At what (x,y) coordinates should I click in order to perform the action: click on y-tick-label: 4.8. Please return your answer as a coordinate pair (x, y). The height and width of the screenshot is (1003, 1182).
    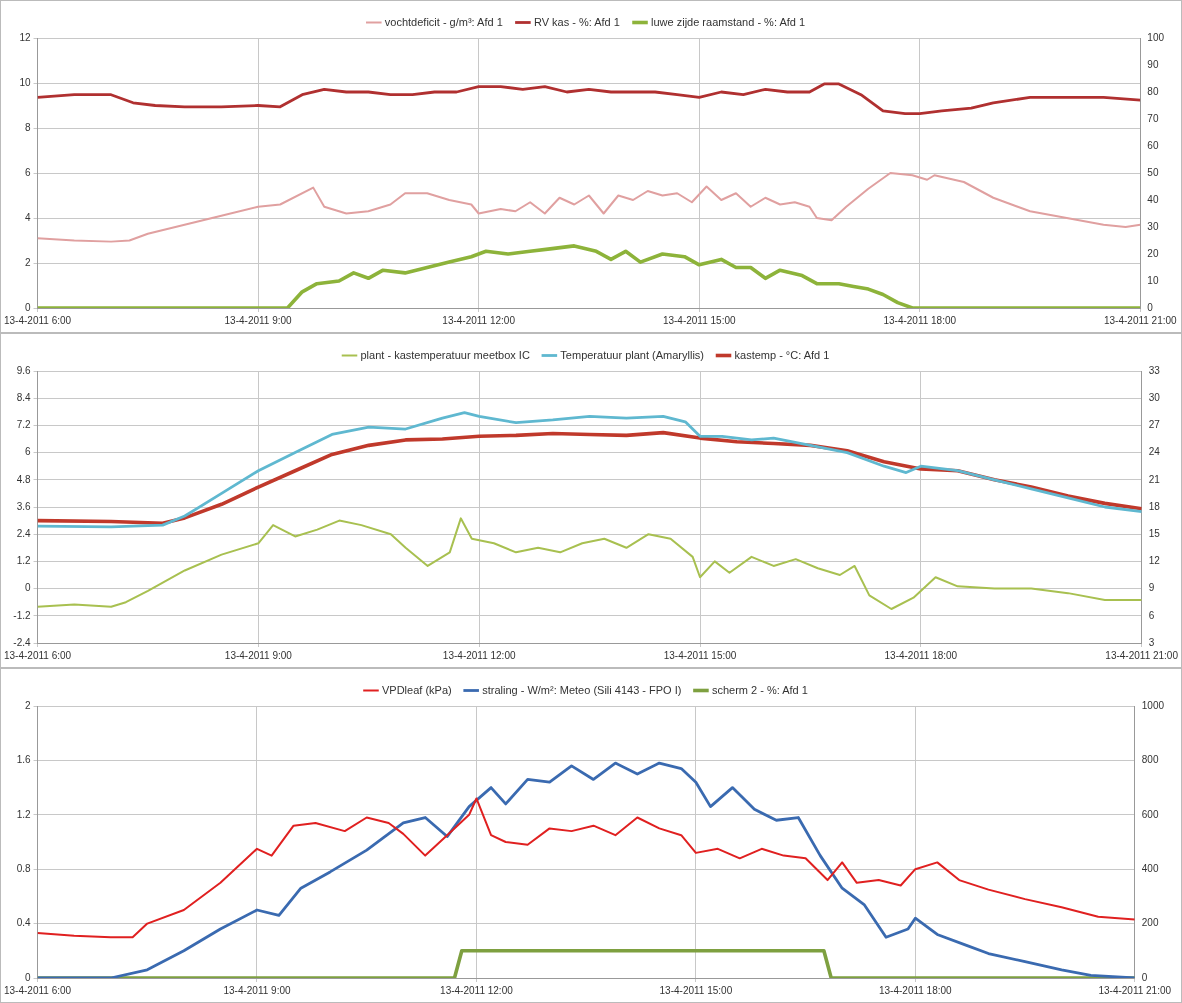
    Looking at the image, I should click on (23, 479).